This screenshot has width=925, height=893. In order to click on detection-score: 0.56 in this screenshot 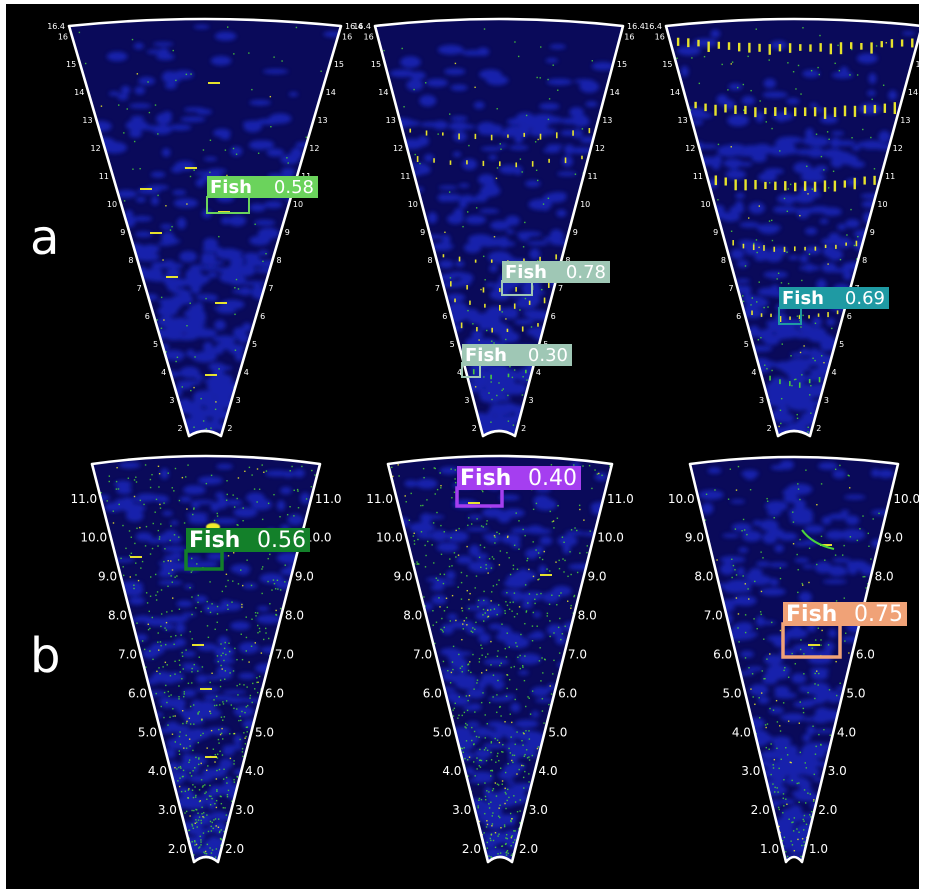, I will do `click(281, 540)`.